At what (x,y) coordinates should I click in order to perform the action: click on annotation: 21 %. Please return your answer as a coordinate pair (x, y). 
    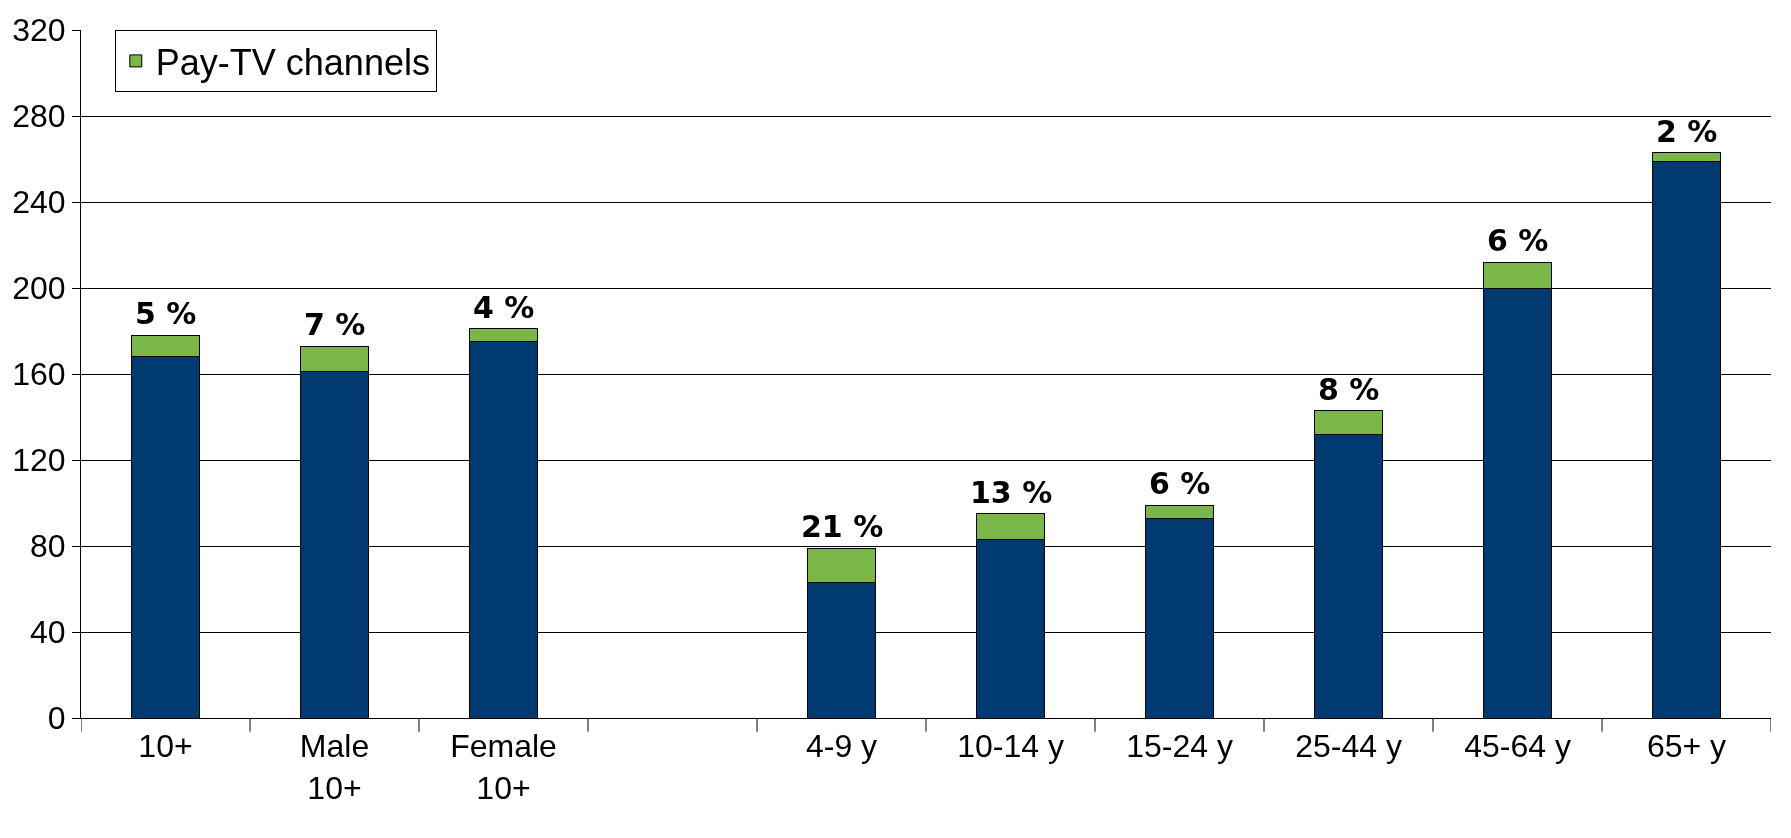
    Looking at the image, I should click on (842, 526).